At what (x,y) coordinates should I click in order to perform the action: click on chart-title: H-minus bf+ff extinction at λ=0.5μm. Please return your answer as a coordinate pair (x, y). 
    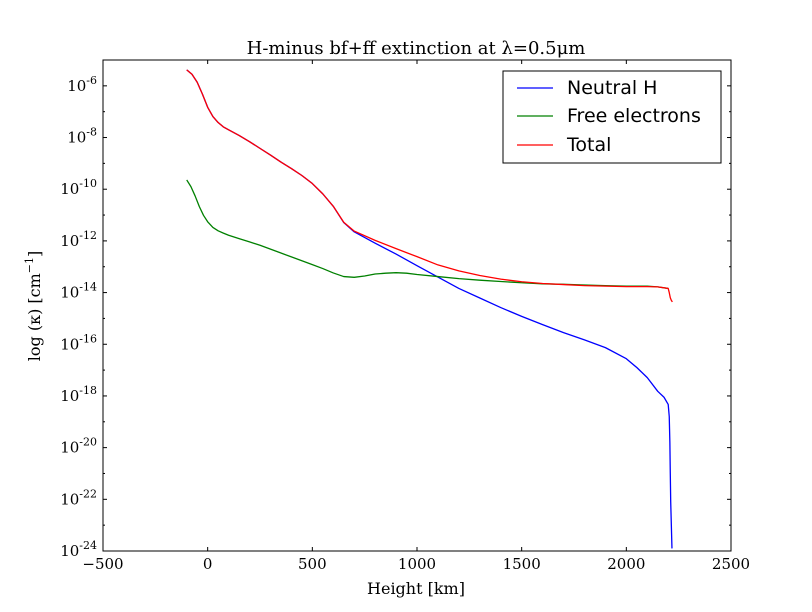
    Looking at the image, I should click on (416, 48).